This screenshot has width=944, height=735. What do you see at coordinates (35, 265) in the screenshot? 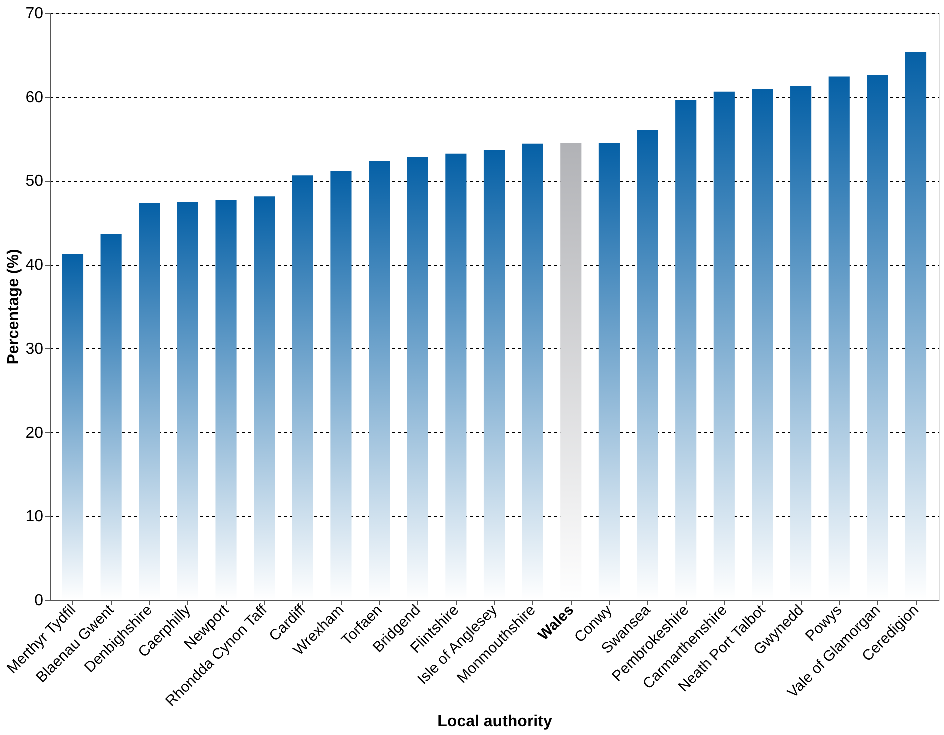
I see `y-tick-label: 40` at bounding box center [35, 265].